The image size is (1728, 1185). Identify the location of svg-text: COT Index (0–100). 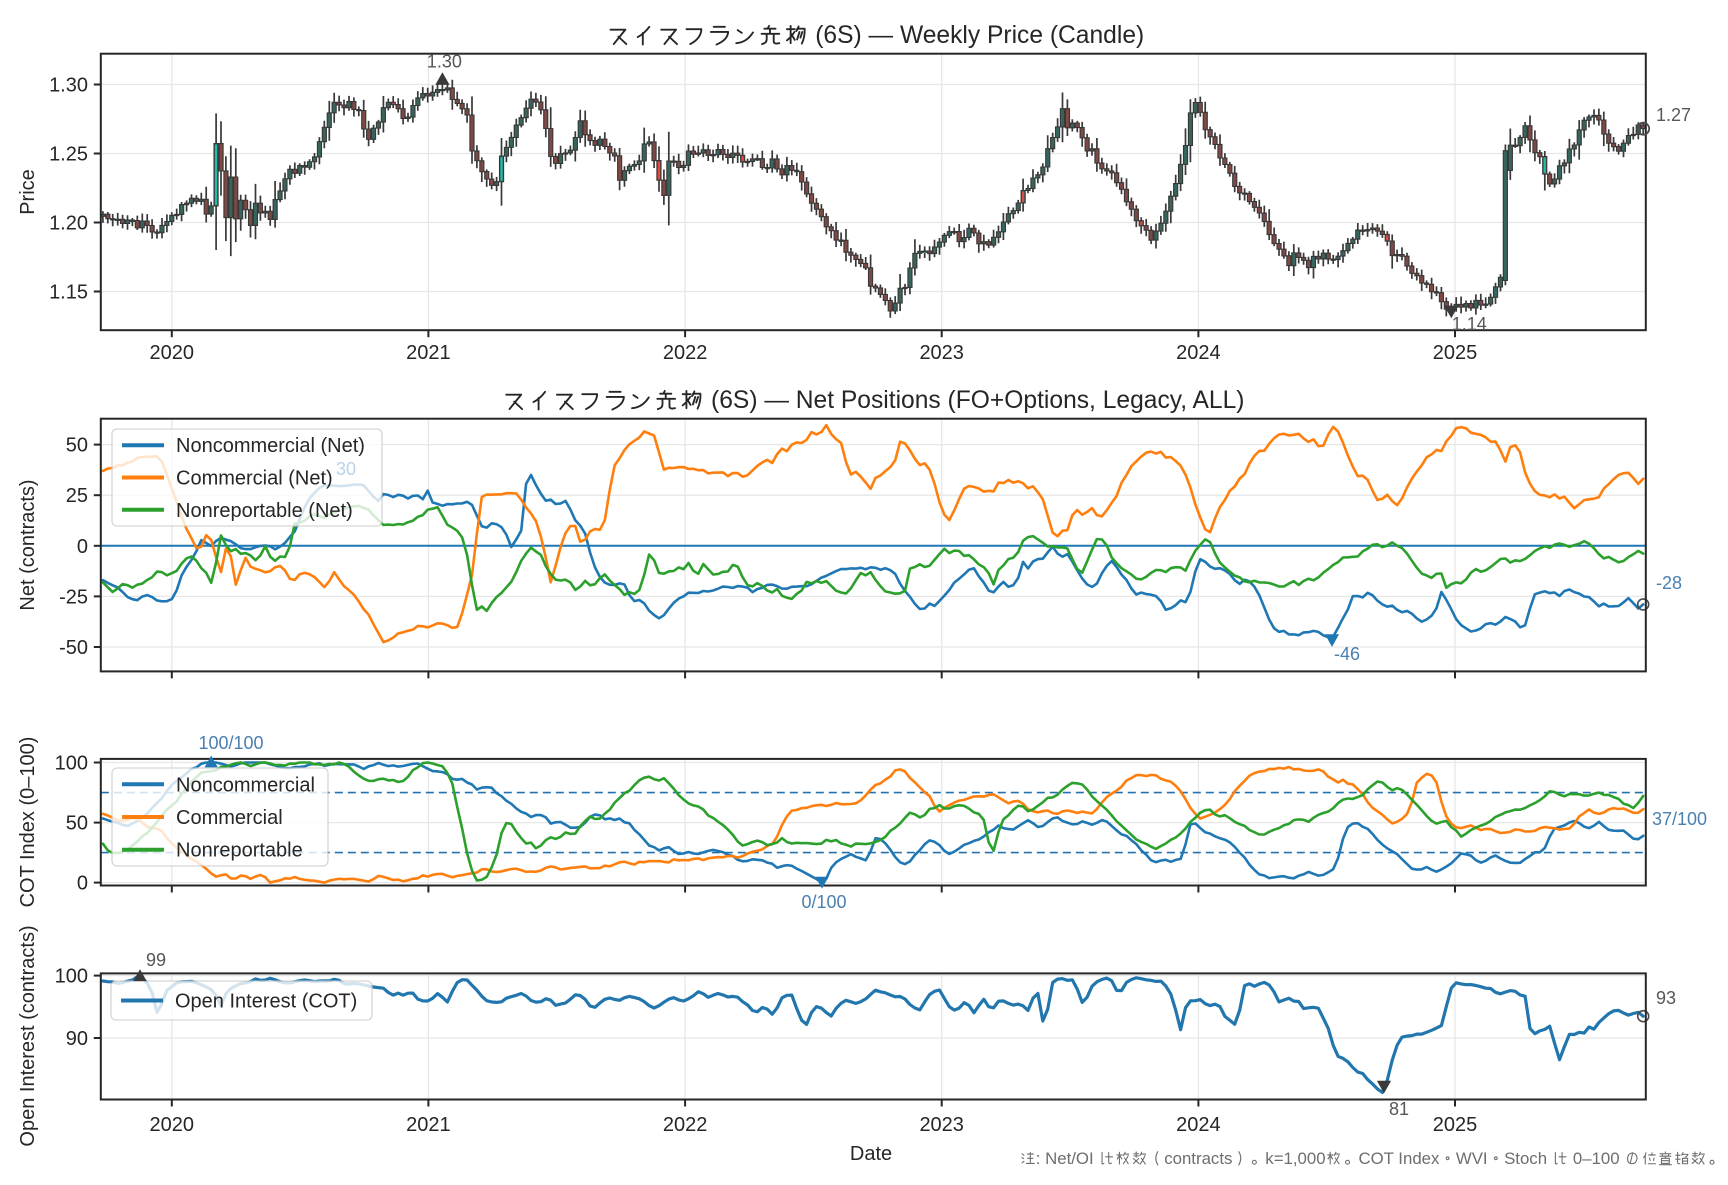
(28, 822).